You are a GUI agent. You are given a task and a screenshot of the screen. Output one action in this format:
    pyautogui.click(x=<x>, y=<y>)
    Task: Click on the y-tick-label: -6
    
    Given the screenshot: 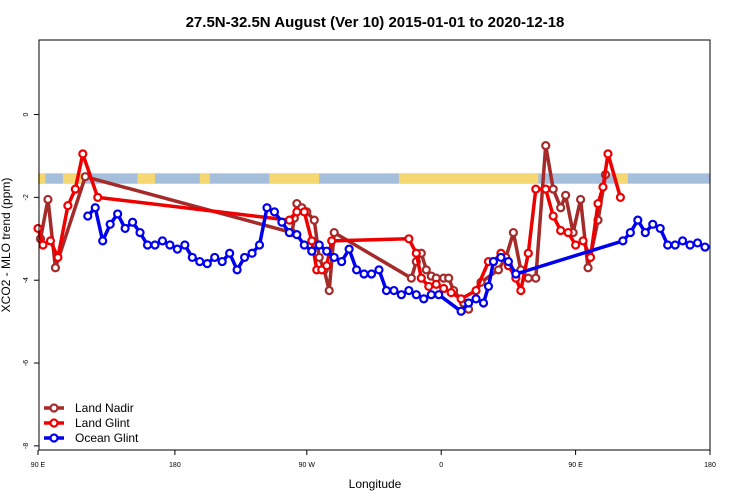 What is the action you would take?
    pyautogui.click(x=26, y=363)
    